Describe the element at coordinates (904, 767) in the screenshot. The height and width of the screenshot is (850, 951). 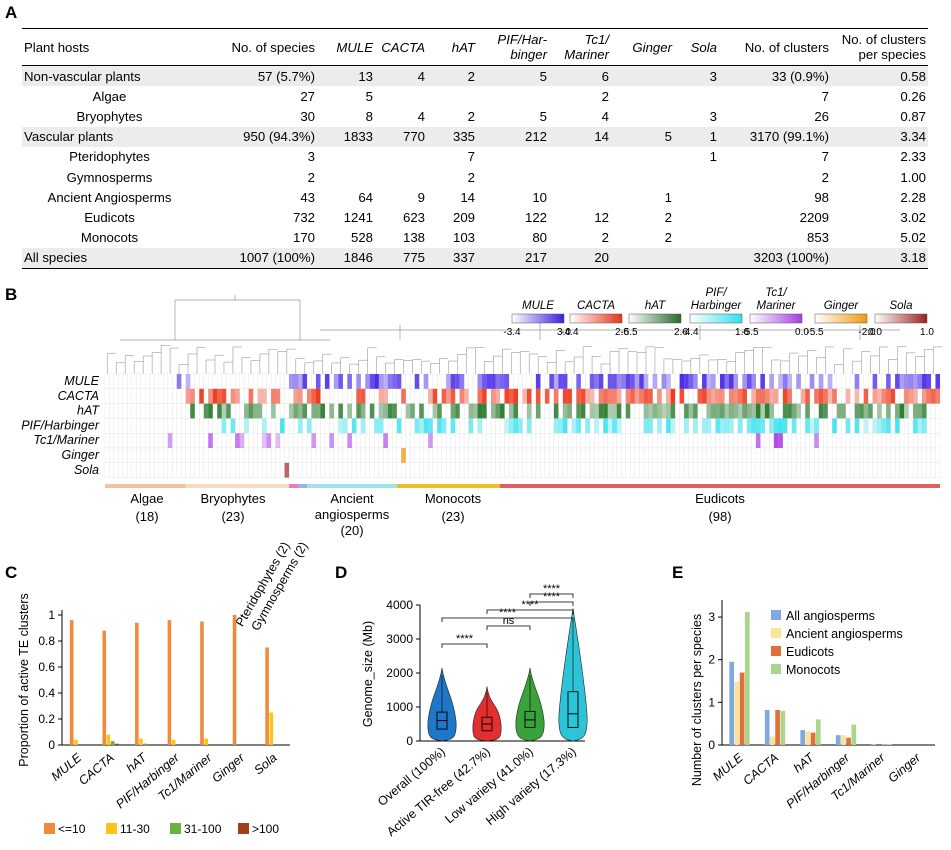
I see `x-tick-label: Ginger` at that location.